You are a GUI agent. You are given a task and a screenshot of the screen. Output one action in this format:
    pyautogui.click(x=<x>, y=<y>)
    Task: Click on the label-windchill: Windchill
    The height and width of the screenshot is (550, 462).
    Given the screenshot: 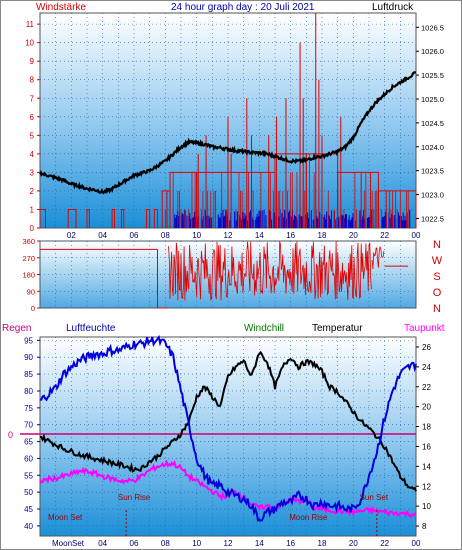 What is the action you would take?
    pyautogui.click(x=264, y=328)
    